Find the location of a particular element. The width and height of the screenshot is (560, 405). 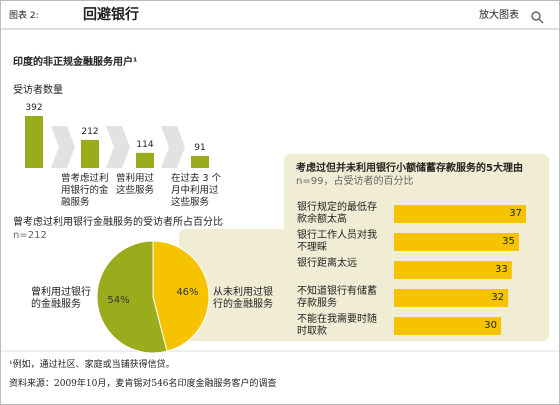

zoom-button: 放大图表 is located at coordinates (499, 15).